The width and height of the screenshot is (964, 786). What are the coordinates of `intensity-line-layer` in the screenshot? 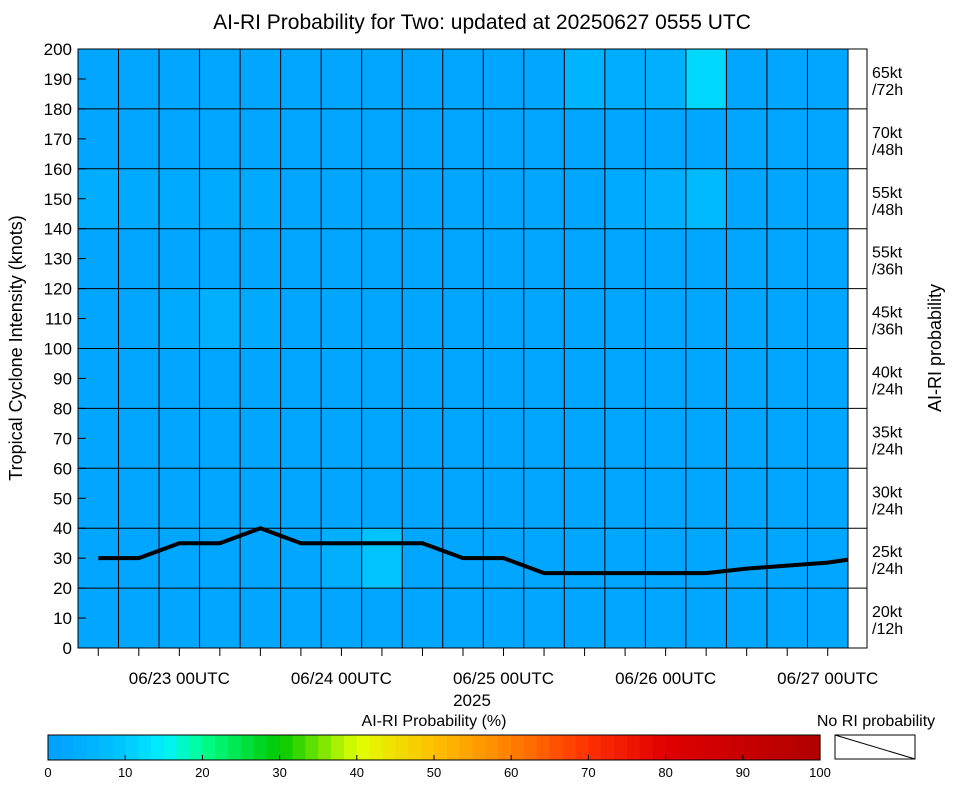 It's located at (473, 551).